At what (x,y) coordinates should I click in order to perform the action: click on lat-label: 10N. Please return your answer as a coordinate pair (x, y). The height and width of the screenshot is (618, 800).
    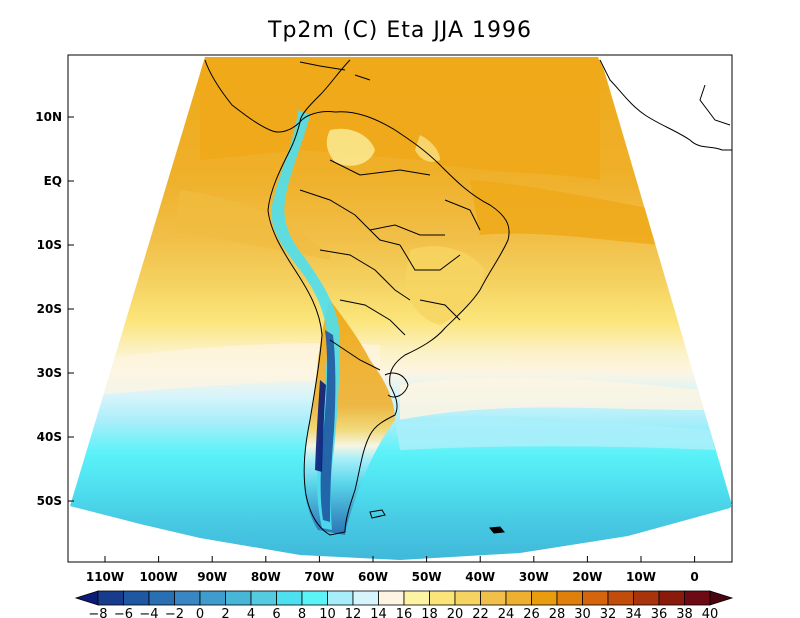
    Looking at the image, I should click on (48, 117).